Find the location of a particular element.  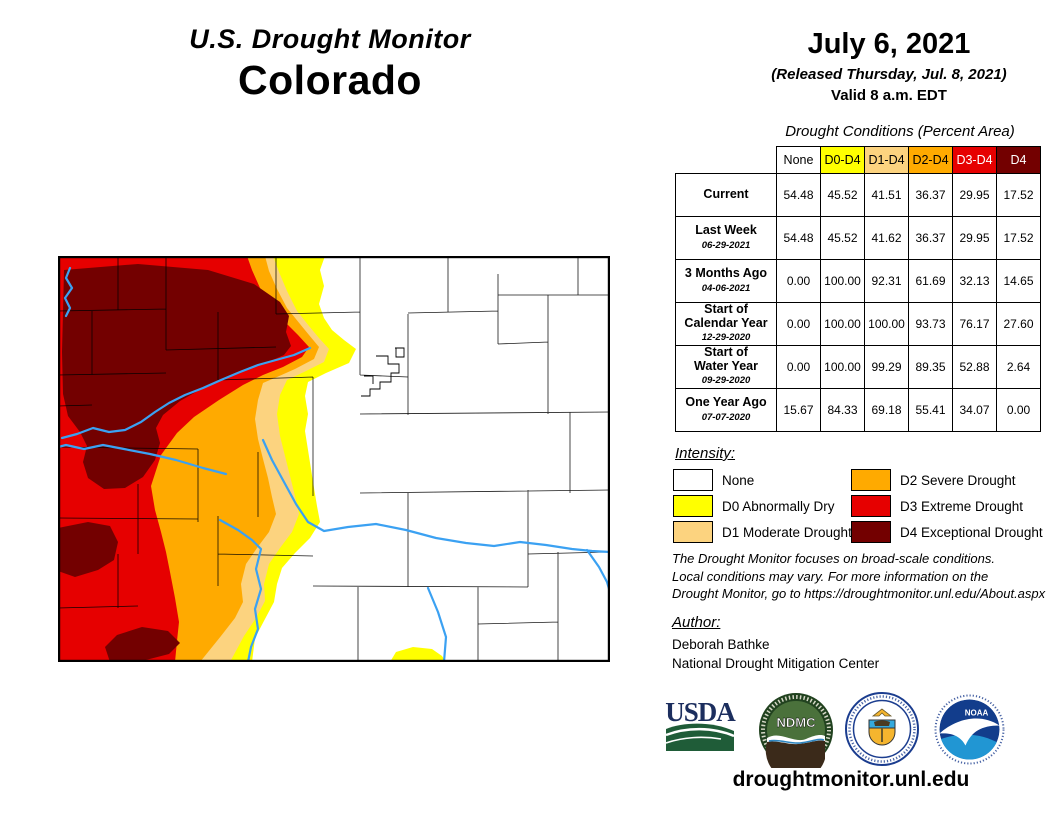

percent-area-value: 15.67 is located at coordinates (798, 410).